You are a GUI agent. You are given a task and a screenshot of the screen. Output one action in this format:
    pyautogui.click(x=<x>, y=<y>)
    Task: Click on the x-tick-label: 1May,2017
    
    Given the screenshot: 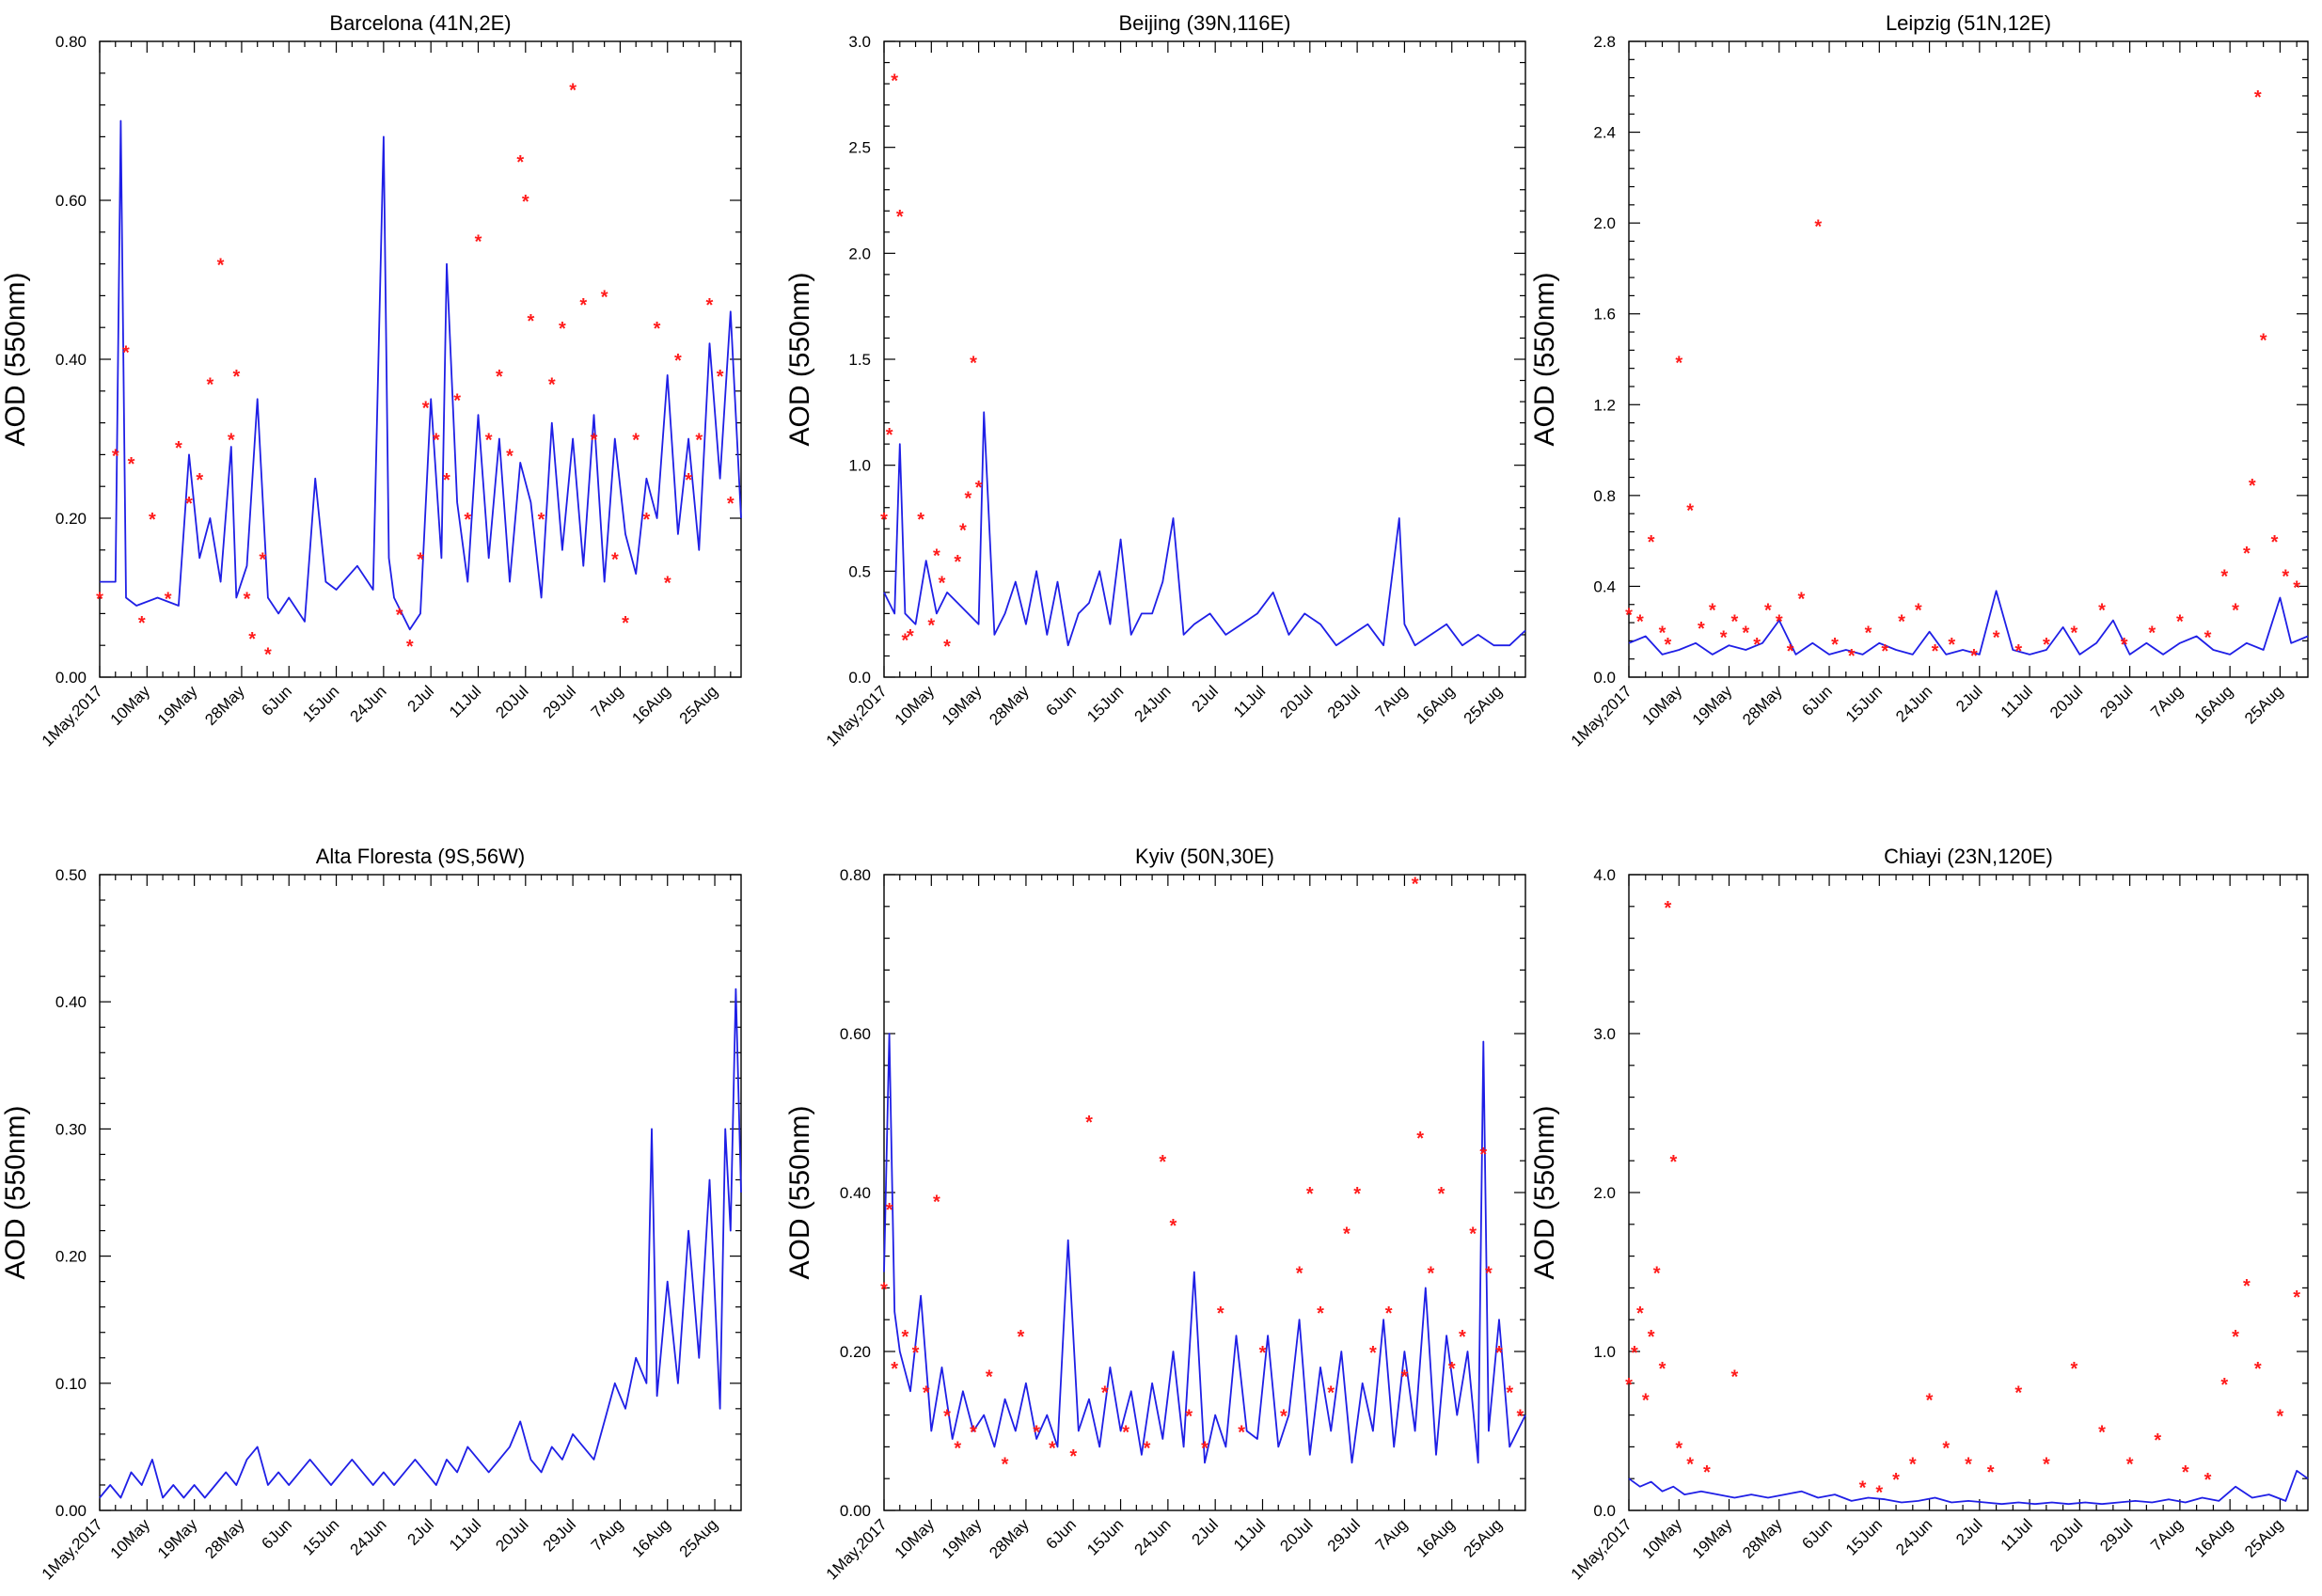 What is the action you would take?
    pyautogui.click(x=1601, y=716)
    